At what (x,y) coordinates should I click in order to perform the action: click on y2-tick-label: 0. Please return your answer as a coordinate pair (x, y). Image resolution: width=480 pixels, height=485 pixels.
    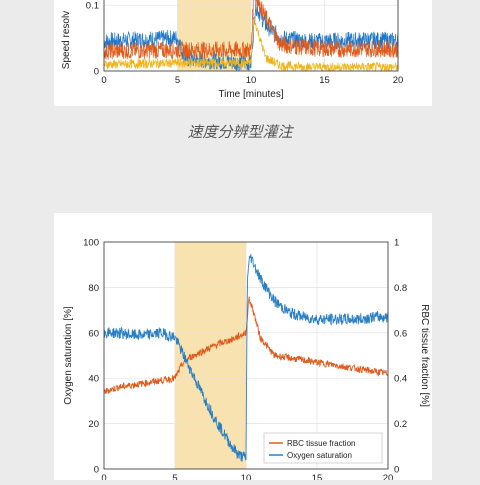
    Looking at the image, I should click on (396, 470).